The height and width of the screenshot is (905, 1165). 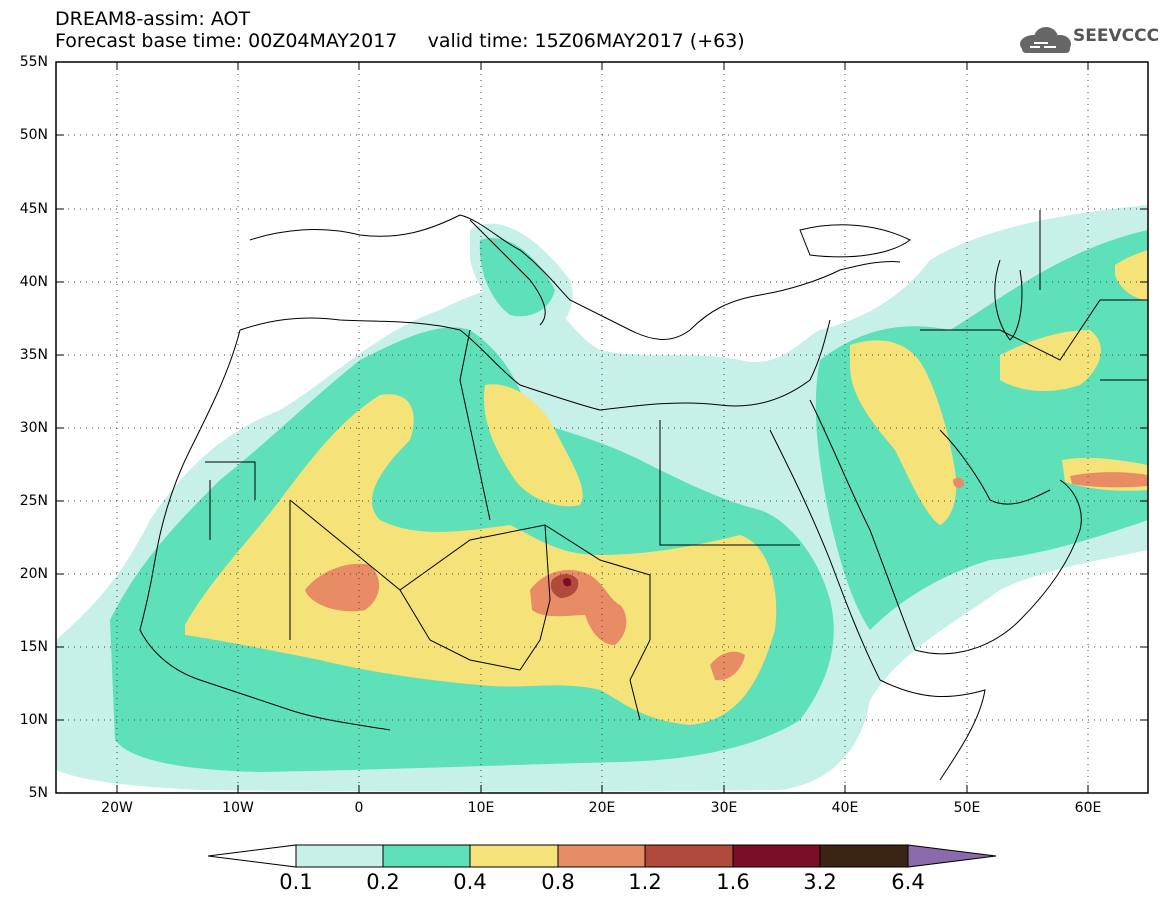 What do you see at coordinates (1116, 36) in the screenshot?
I see `logo-text: SEEVCCC` at bounding box center [1116, 36].